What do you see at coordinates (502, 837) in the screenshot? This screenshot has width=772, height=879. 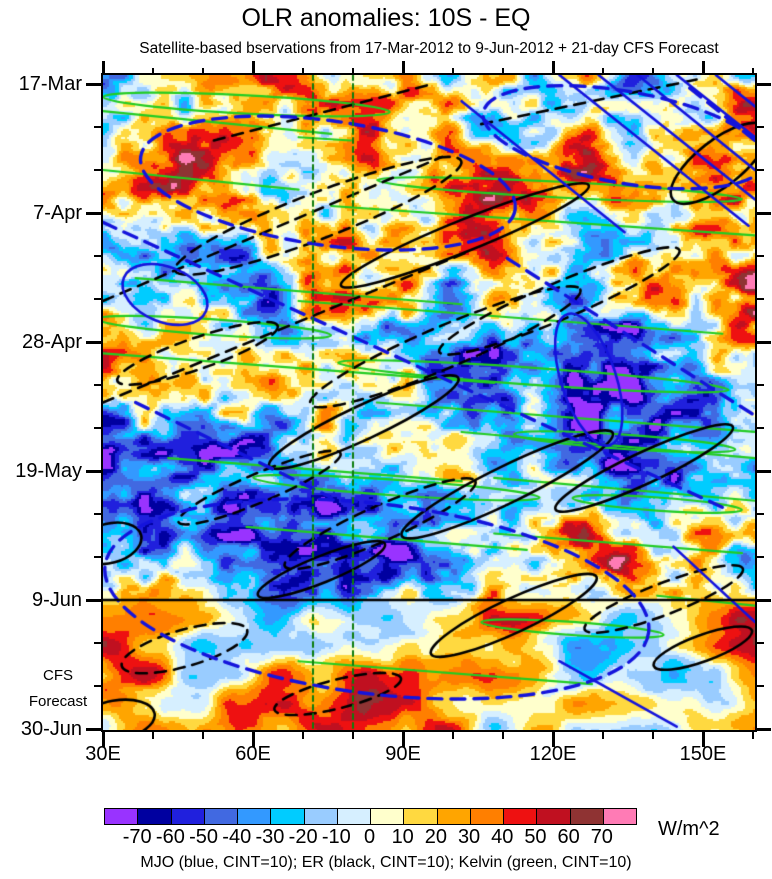 I see `colorbar-tick-label: 40` at bounding box center [502, 837].